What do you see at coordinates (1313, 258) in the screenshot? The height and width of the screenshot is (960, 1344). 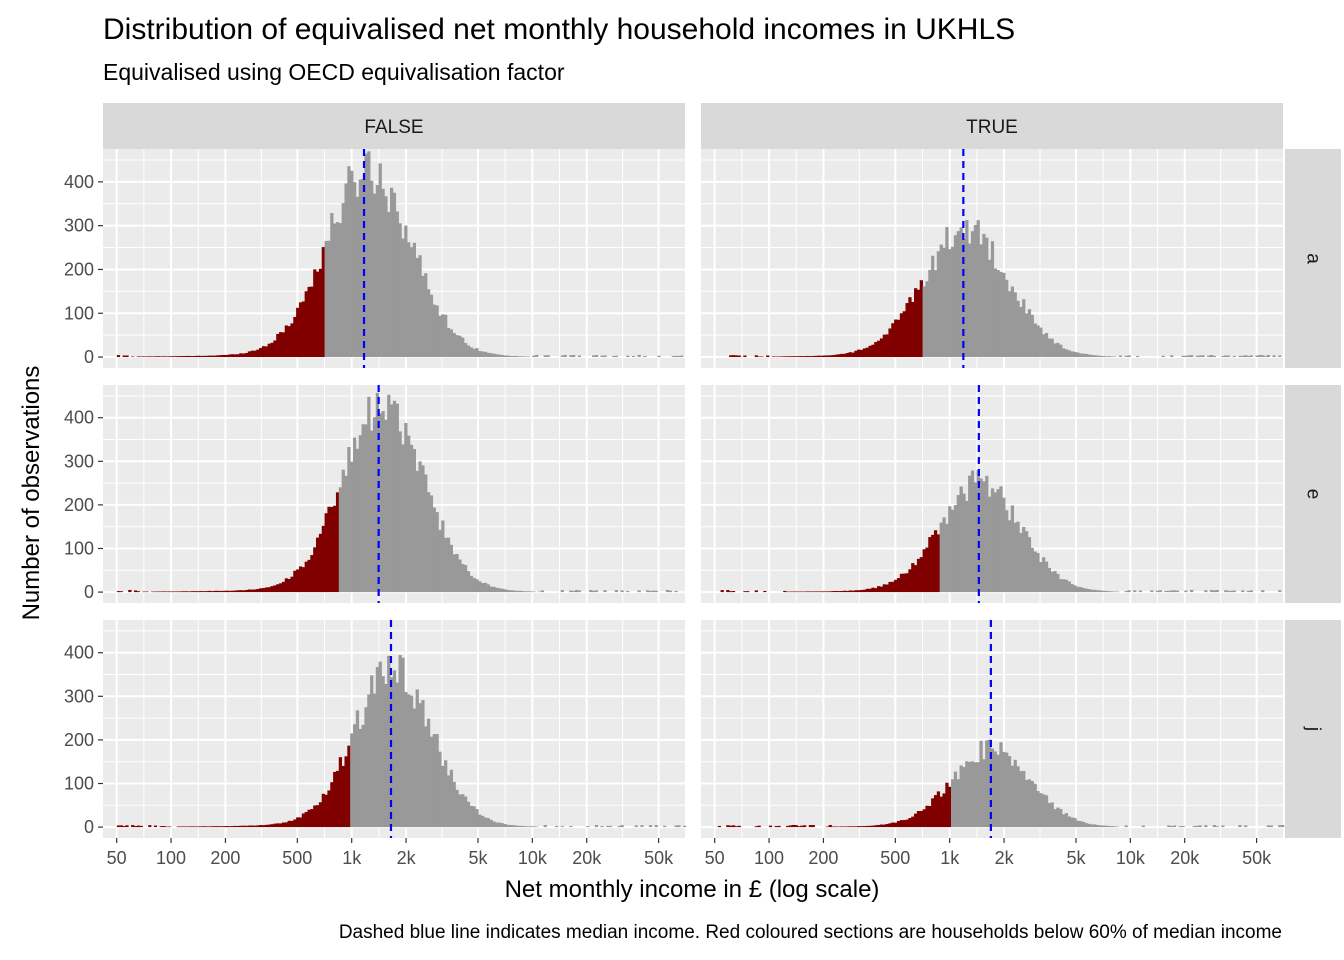 I see `facet-strip-label: a` at bounding box center [1313, 258].